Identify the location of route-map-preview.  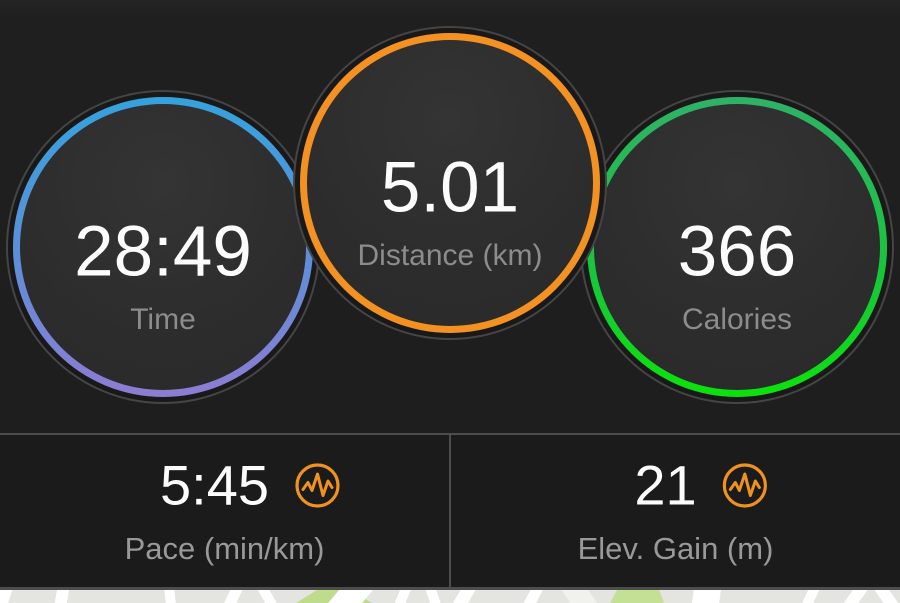
(450, 595).